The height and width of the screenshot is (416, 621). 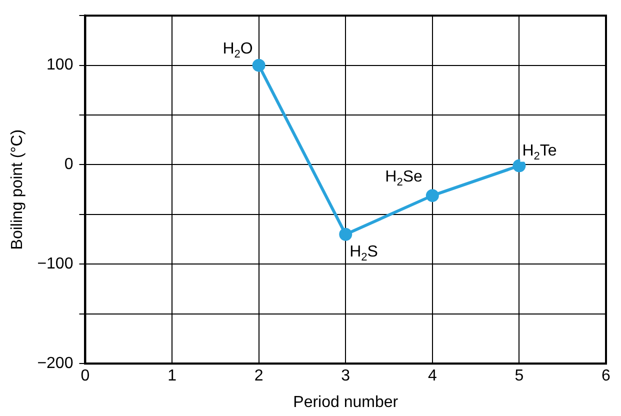 What do you see at coordinates (606, 376) in the screenshot?
I see `x-tick-label: 6` at bounding box center [606, 376].